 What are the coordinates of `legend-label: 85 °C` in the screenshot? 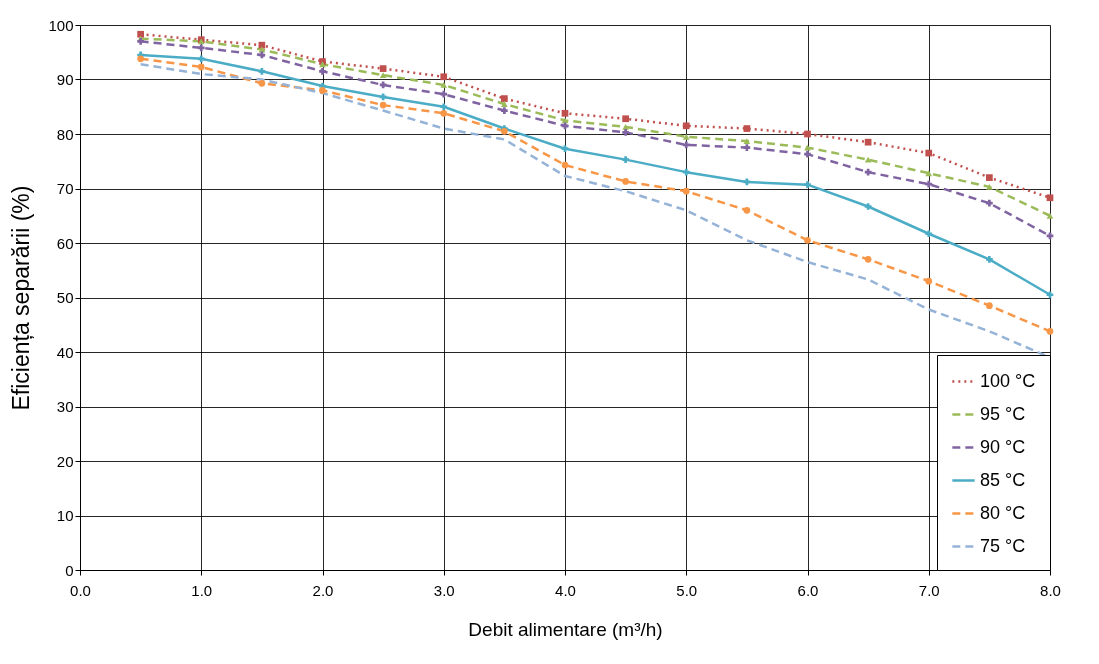 It's located at (1003, 479).